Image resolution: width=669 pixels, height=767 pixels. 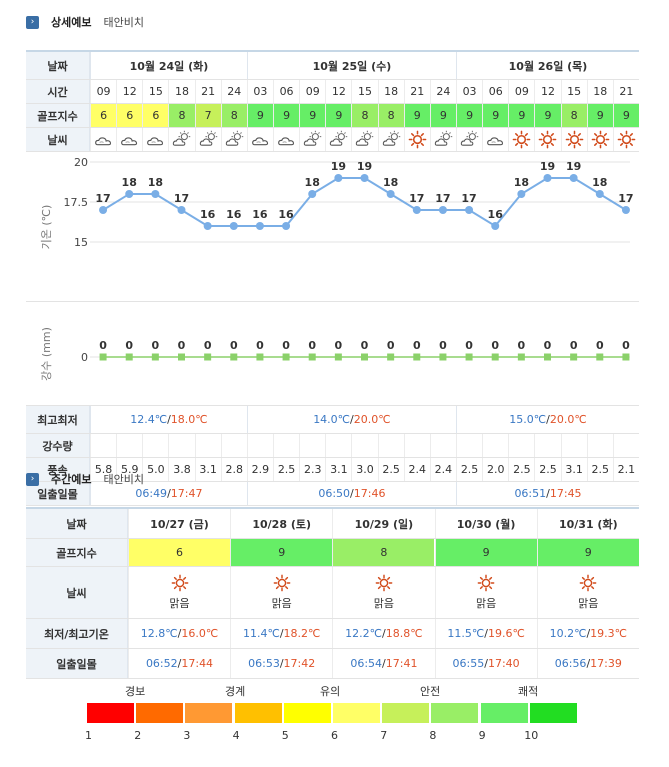 I want to click on time-cell: 18, so click(x=599, y=91).